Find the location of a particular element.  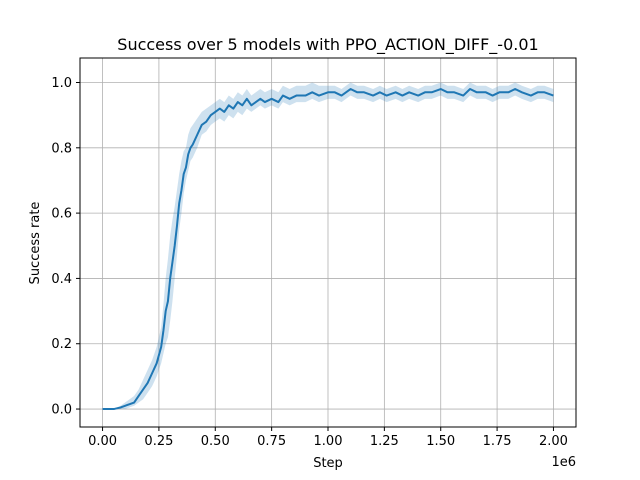

y-tick-label: 0.4 is located at coordinates (61, 279).